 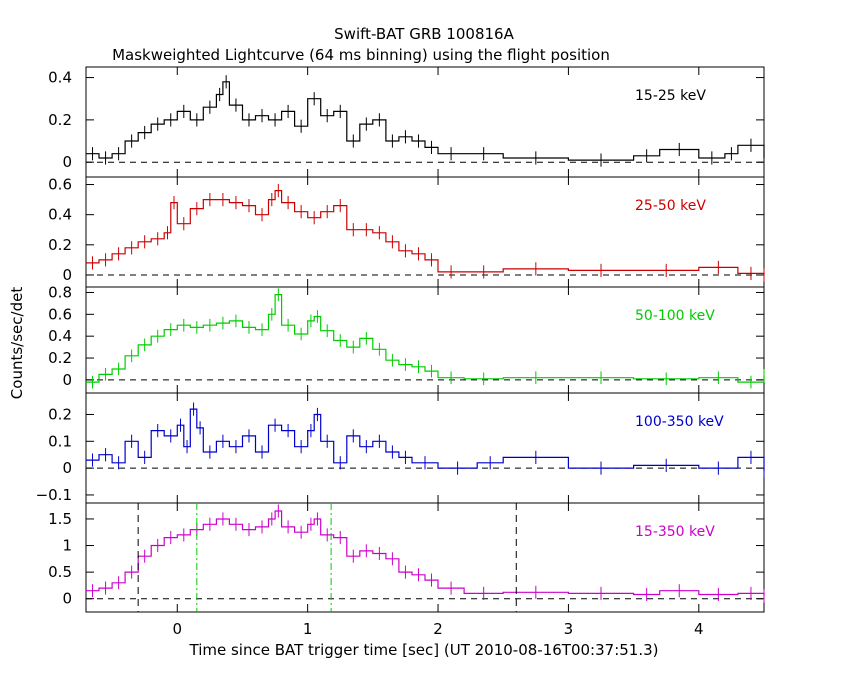 I want to click on band-label: 100-350 keV, so click(x=679, y=422).